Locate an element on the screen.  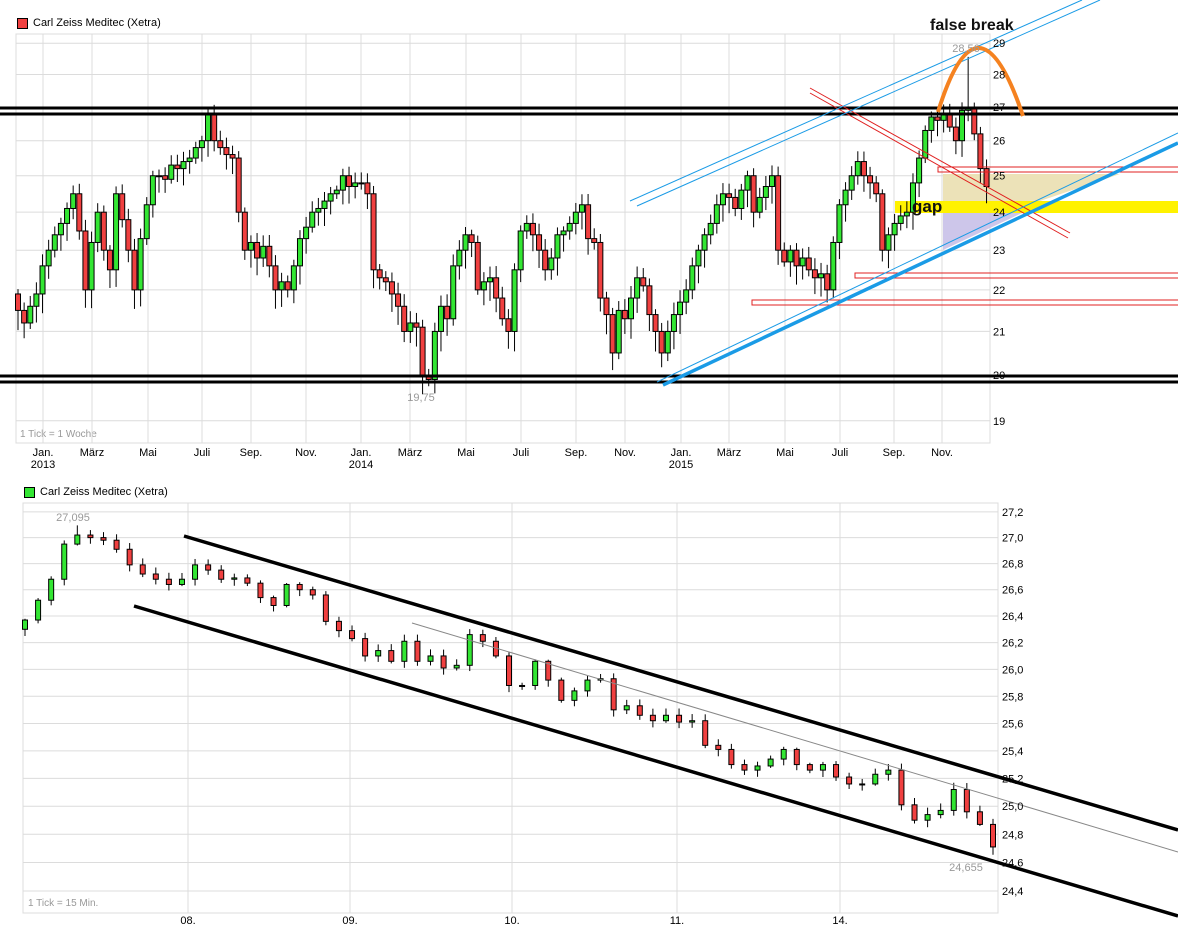
bottom-x-tick-label: 08. is located at coordinates (187, 921).